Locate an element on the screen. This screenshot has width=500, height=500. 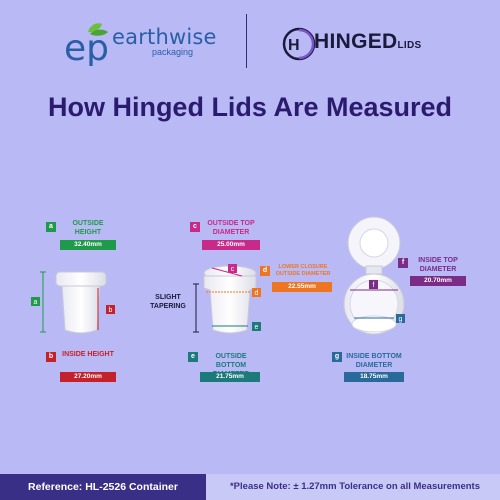
value-inside-bottom-diameter: 18.75mm is located at coordinates (374, 377).